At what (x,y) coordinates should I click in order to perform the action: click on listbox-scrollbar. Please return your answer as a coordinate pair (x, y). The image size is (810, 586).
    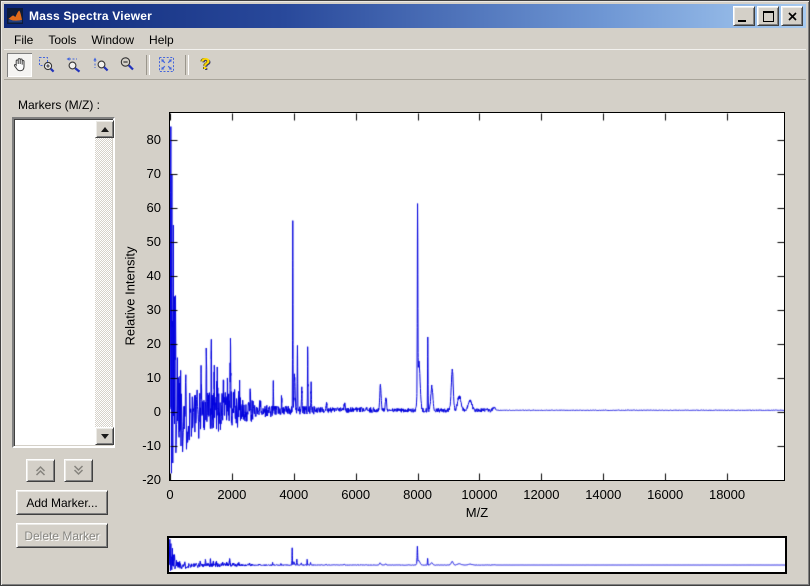
    Looking at the image, I should click on (104, 282).